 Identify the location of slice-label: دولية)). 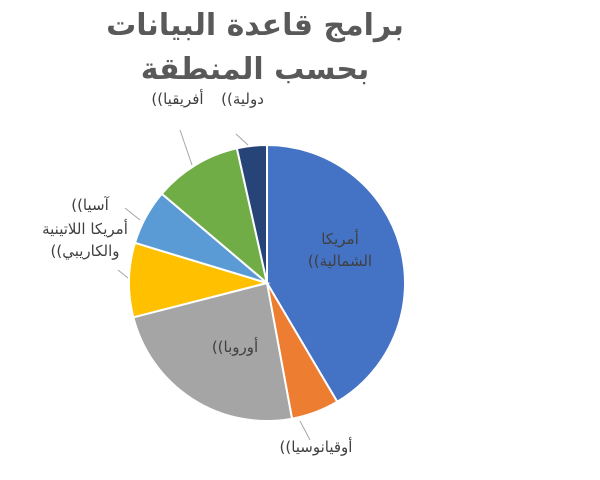
(242, 99).